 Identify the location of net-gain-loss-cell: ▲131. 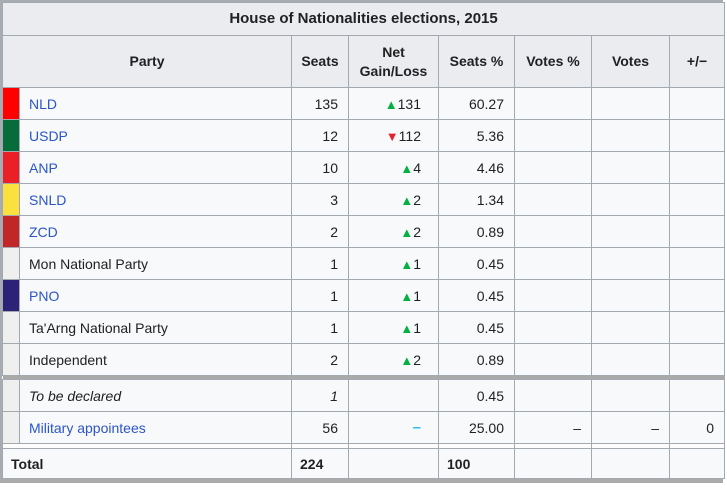
(393, 103).